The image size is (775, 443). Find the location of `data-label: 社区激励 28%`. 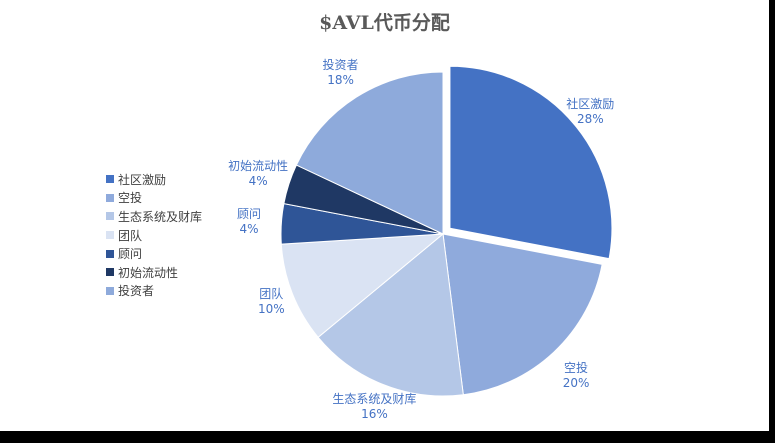

data-label: 社区激励 28% is located at coordinates (590, 112).